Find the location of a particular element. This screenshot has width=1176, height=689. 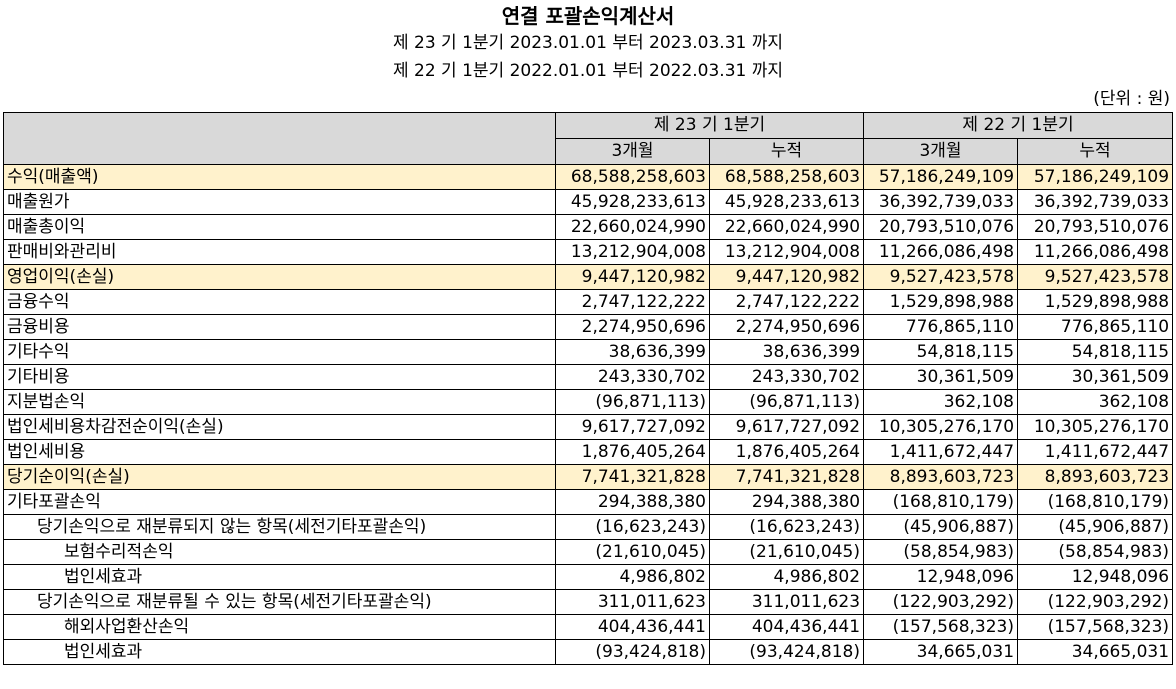

row-value-c3: 9,527,423,578 is located at coordinates (941, 277).